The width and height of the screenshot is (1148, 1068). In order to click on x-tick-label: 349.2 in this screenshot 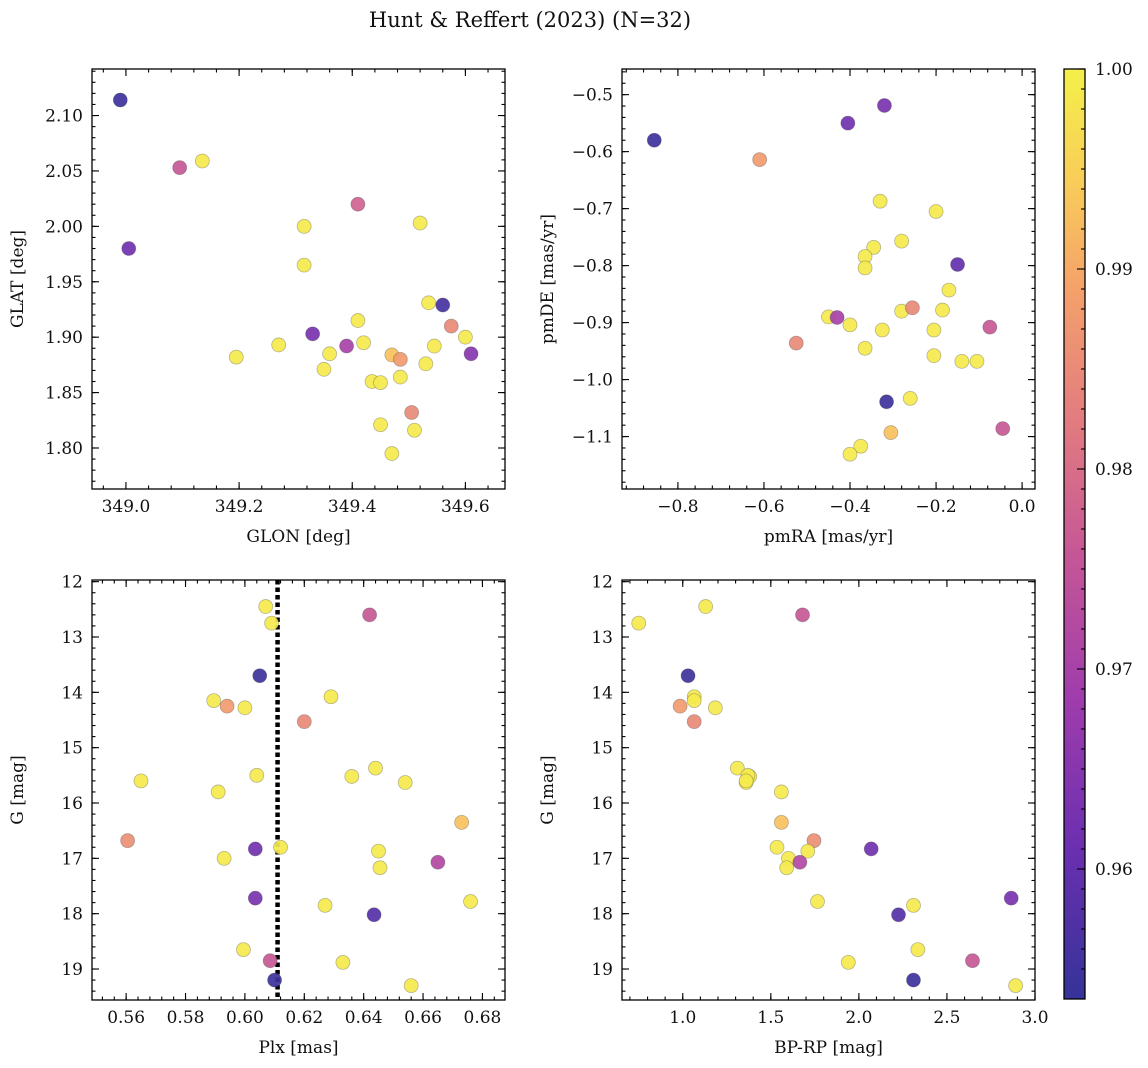, I will do `click(239, 507)`.